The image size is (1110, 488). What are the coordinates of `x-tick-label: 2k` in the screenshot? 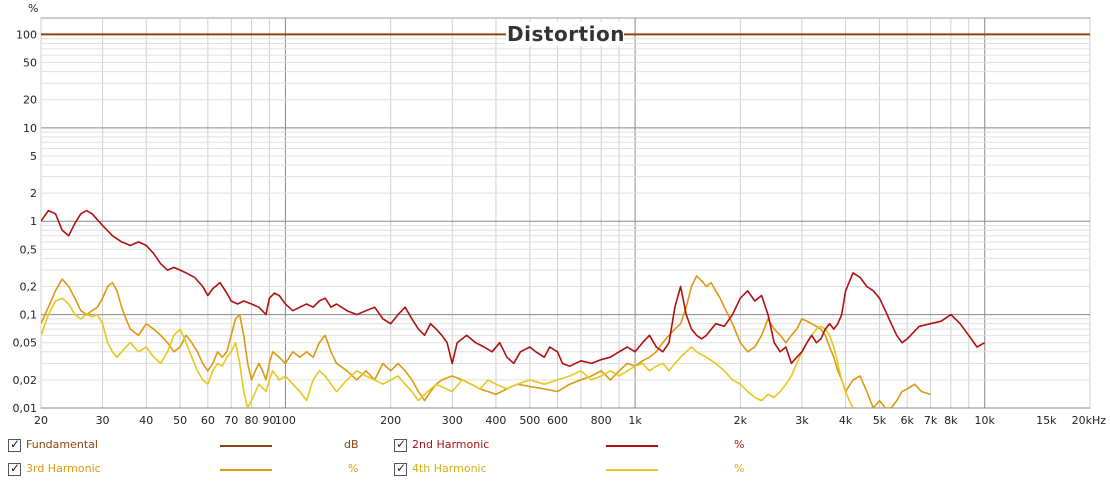 It's located at (741, 420).